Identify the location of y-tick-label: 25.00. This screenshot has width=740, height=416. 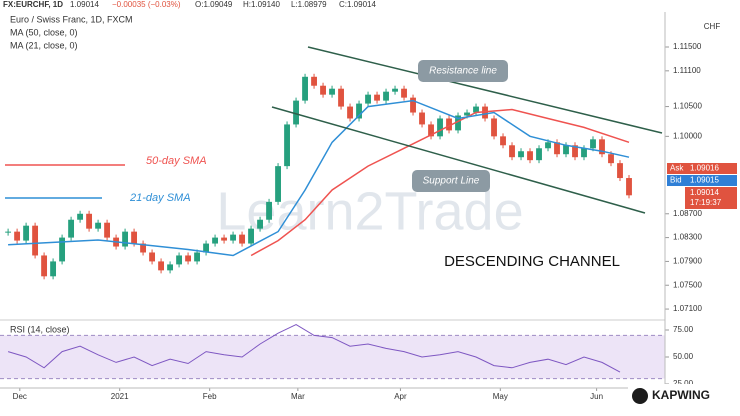
(683, 383).